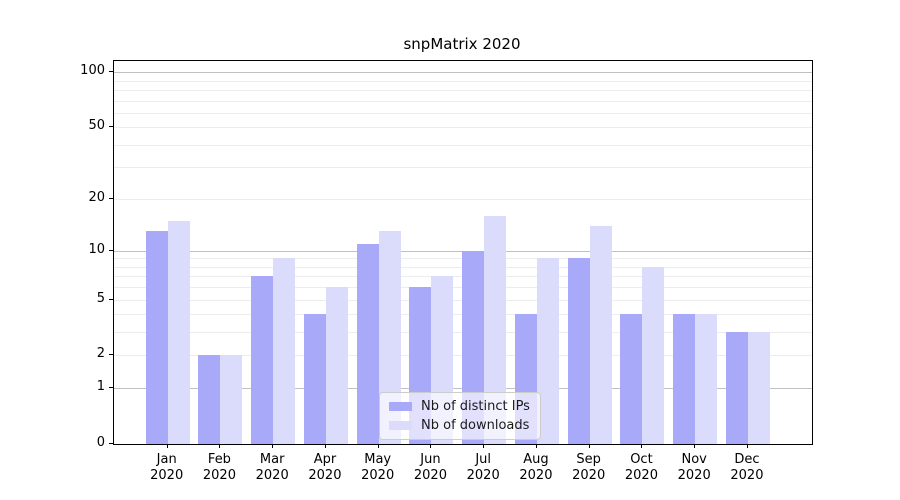 This screenshot has width=900, height=500. I want to click on y-tick-label: 5, so click(100, 298).